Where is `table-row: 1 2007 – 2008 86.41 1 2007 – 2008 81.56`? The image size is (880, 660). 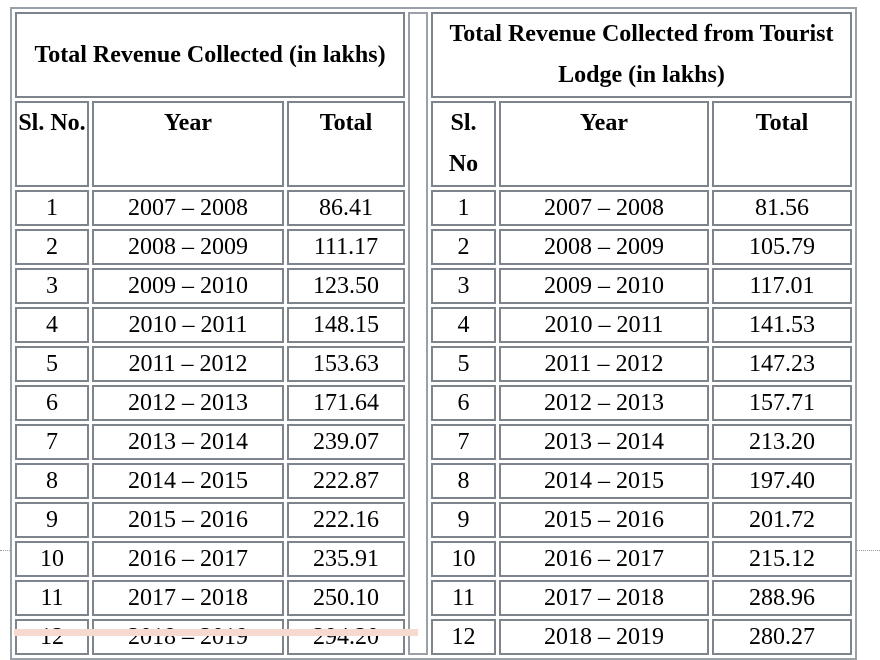
table-row: 1 2007 – 2008 86.41 1 2007 – 2008 81.56 is located at coordinates (433, 208).